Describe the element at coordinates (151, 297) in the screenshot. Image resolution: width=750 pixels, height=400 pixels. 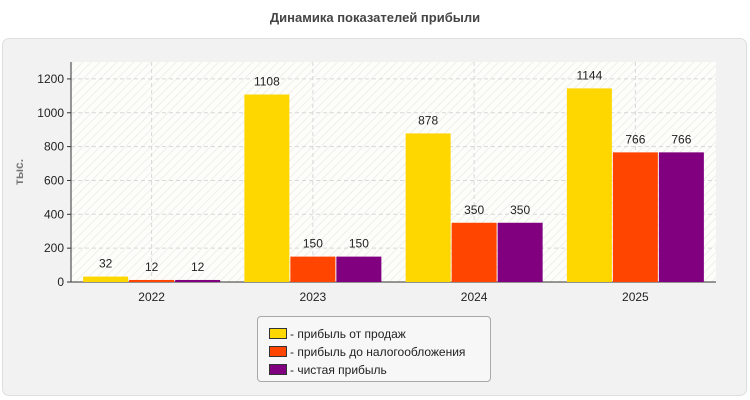
I see `x-tick-label: 2022` at that location.